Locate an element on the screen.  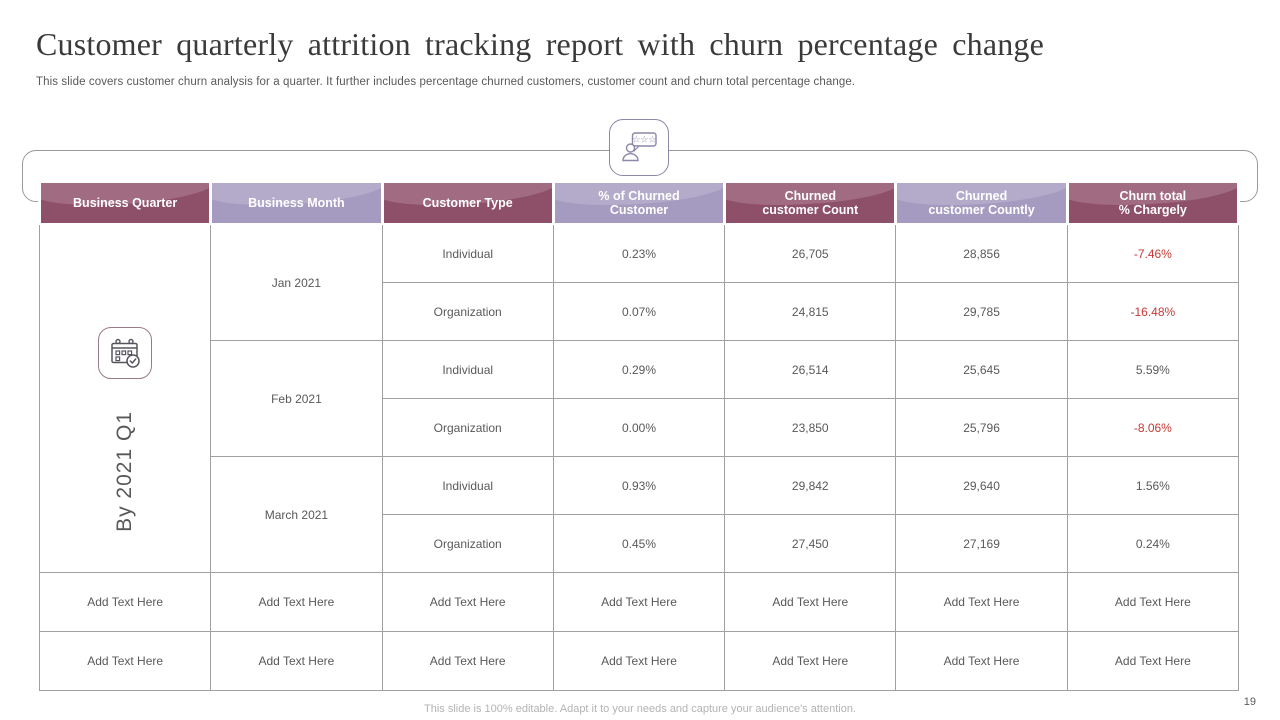
churned-count-cell: 24,815 is located at coordinates (810, 311).